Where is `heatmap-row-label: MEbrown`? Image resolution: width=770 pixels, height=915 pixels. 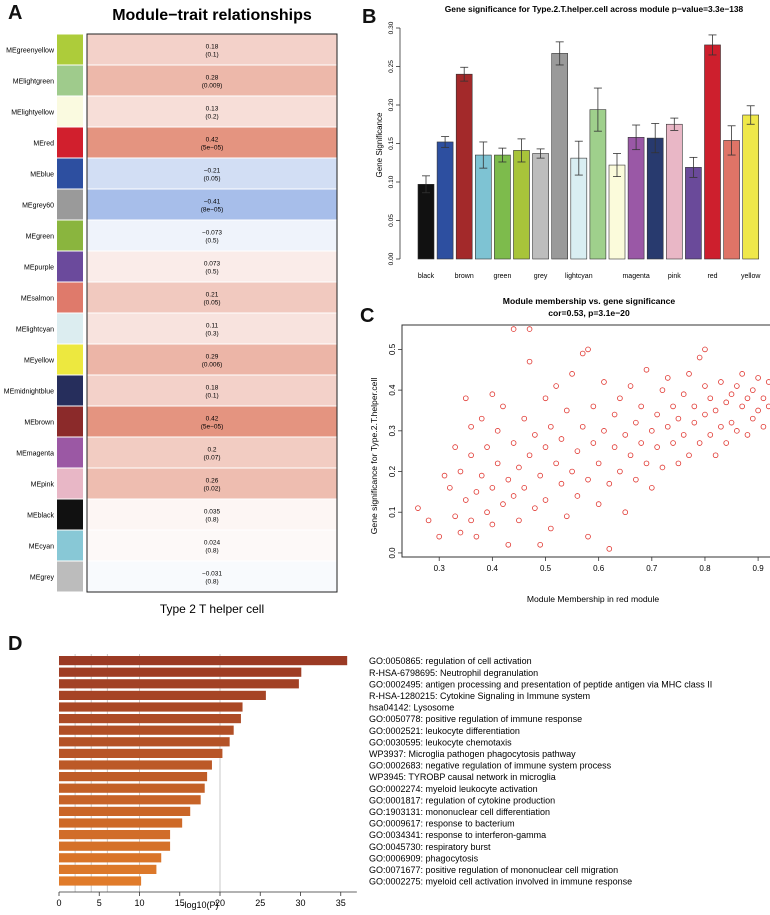 heatmap-row-label: MEbrown is located at coordinates (39, 423).